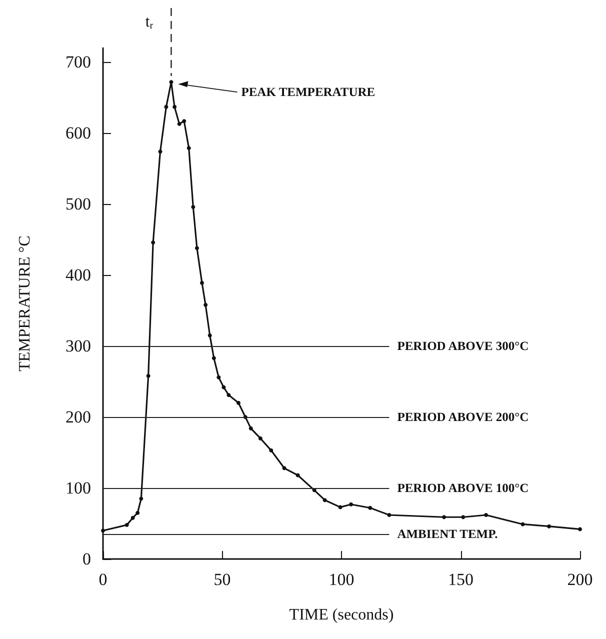  Describe the element at coordinates (25, 304) in the screenshot. I see `y-axis-title: TEMPERATURE °C` at that location.